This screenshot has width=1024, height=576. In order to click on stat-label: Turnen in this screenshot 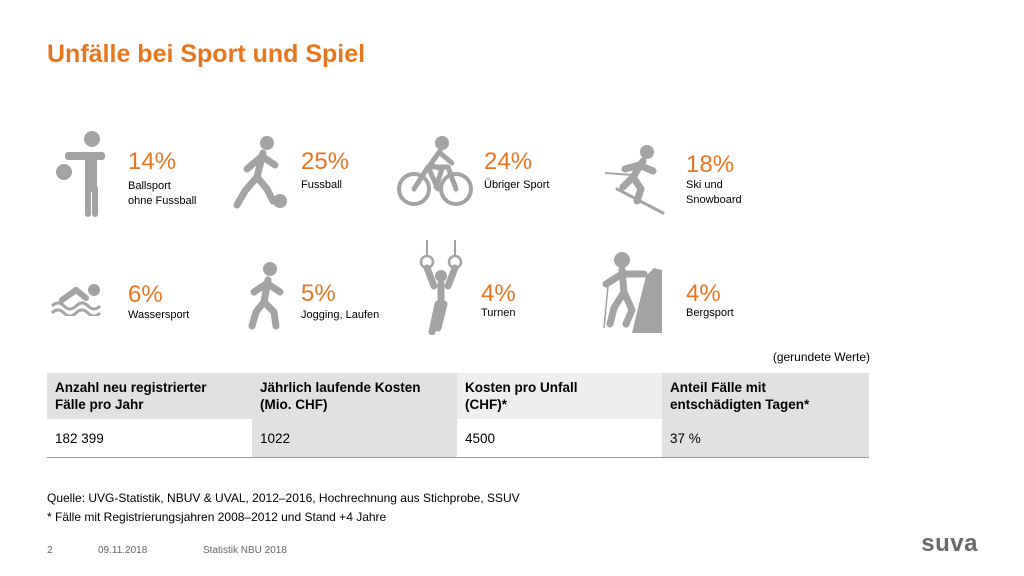, I will do `click(498, 313)`.